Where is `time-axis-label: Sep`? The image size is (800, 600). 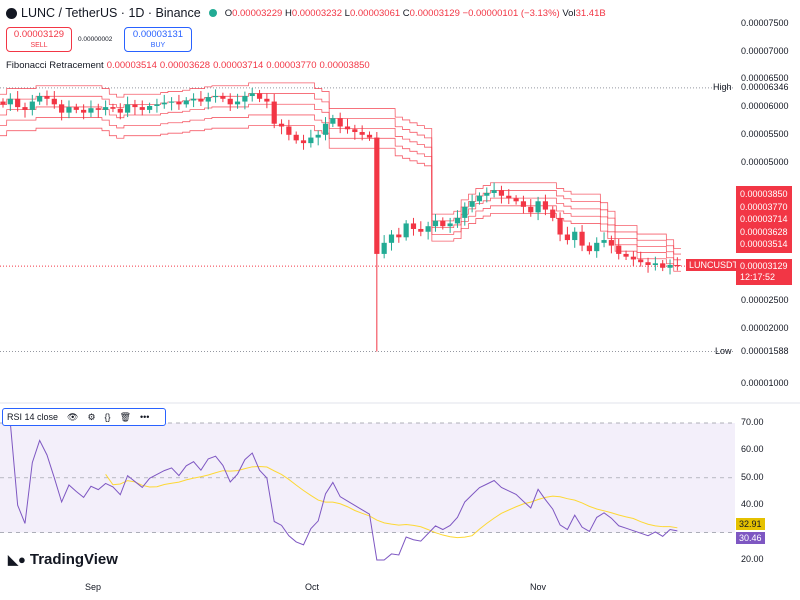 time-axis-label: Sep is located at coordinates (93, 587).